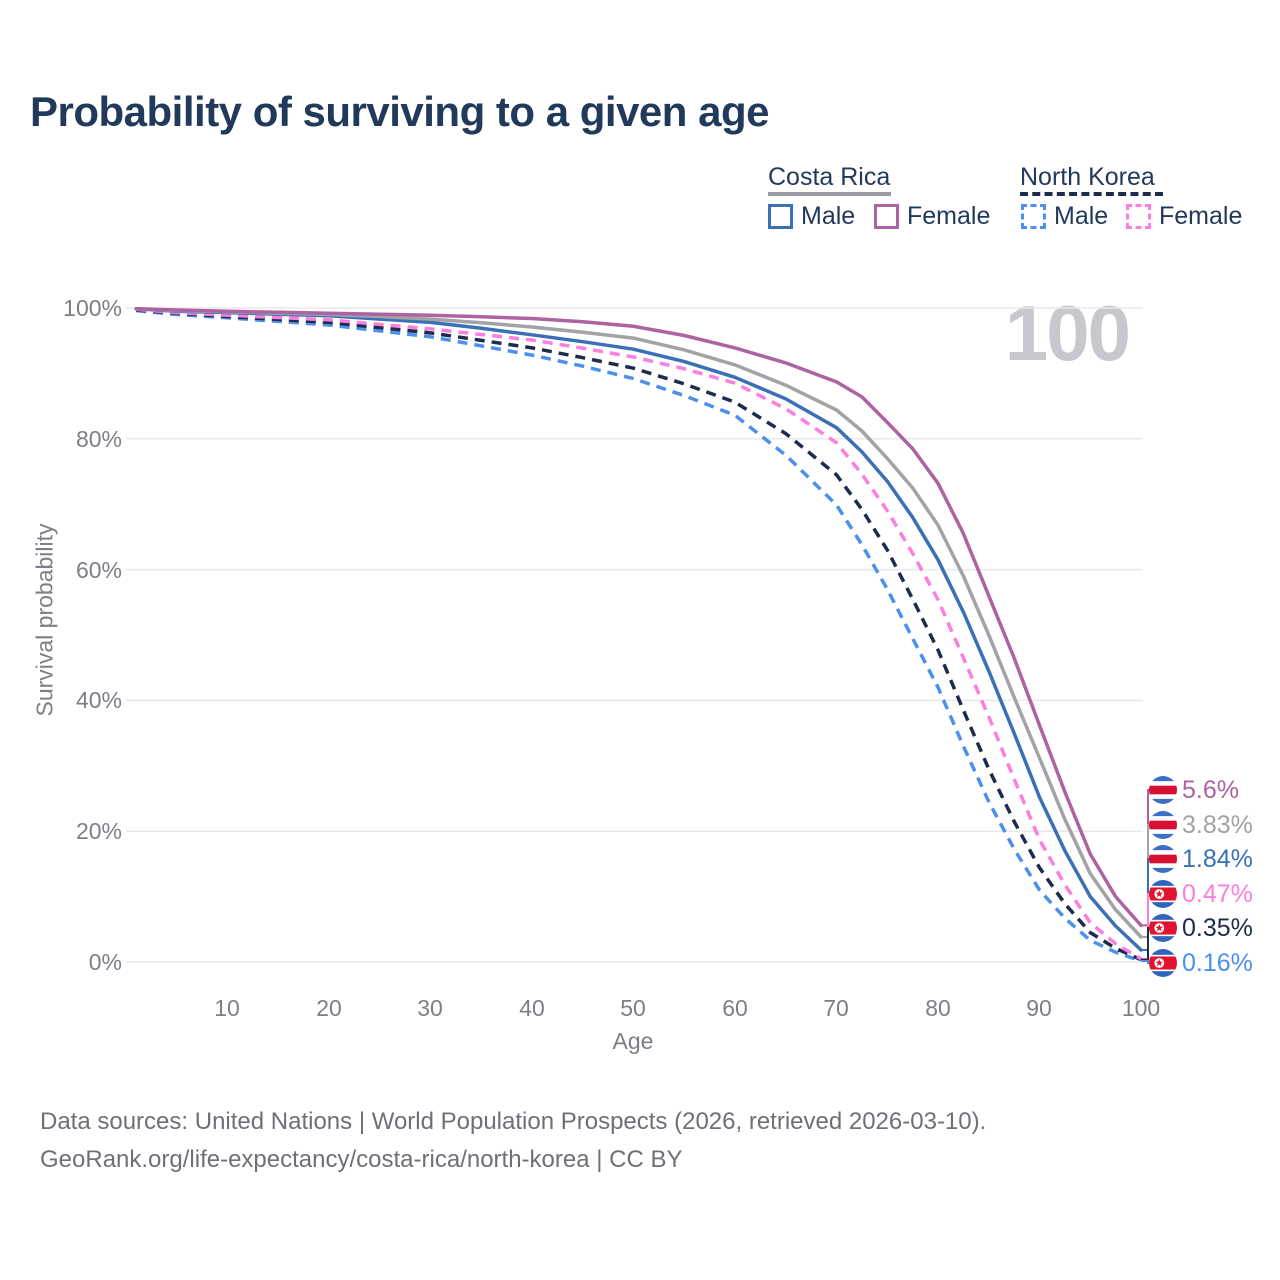  I want to click on y-axis-title: Survival probability, so click(44, 620).